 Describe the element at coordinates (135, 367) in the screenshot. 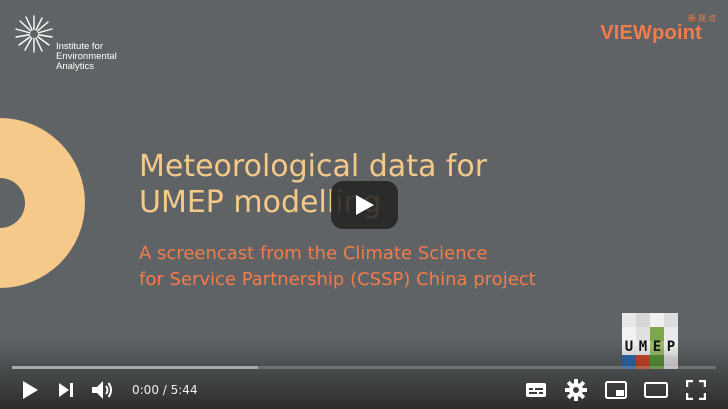

I see `progress-buffered` at that location.